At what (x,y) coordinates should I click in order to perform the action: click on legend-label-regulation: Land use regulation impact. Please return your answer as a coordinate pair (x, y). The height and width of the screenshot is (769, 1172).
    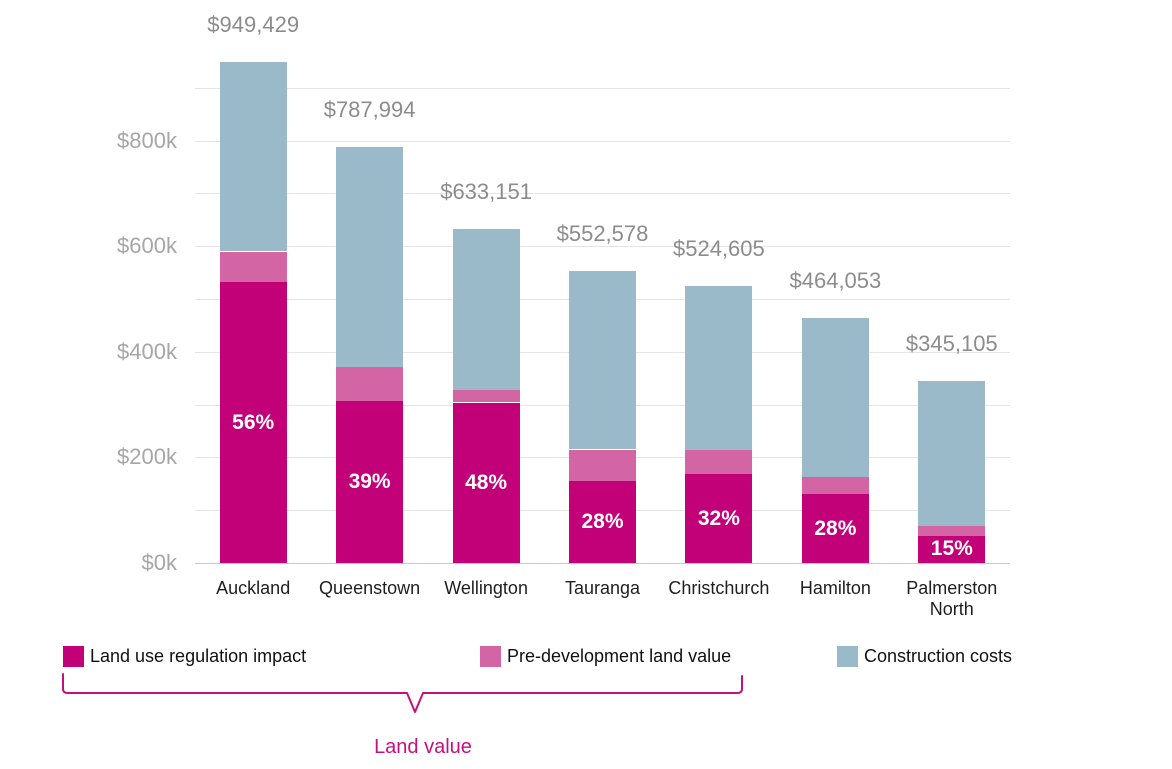
    Looking at the image, I should click on (198, 655).